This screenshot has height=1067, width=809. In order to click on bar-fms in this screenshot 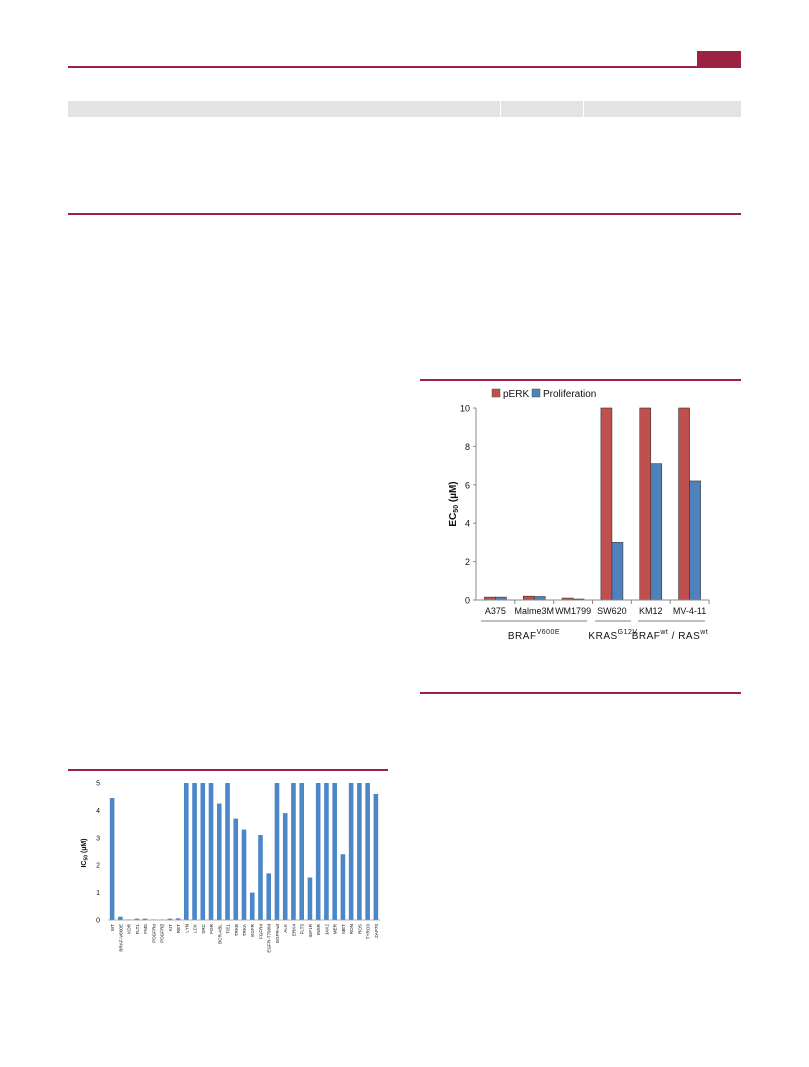, I will do `click(145, 919)`.